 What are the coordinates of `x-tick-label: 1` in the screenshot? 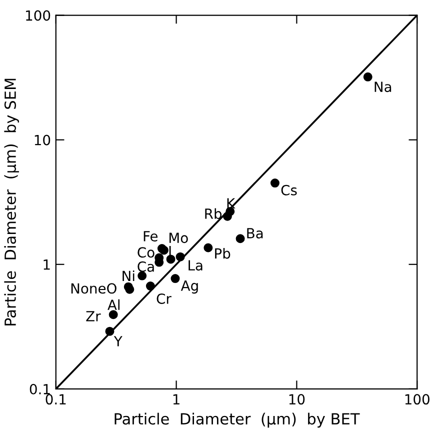 It's located at (176, 399).